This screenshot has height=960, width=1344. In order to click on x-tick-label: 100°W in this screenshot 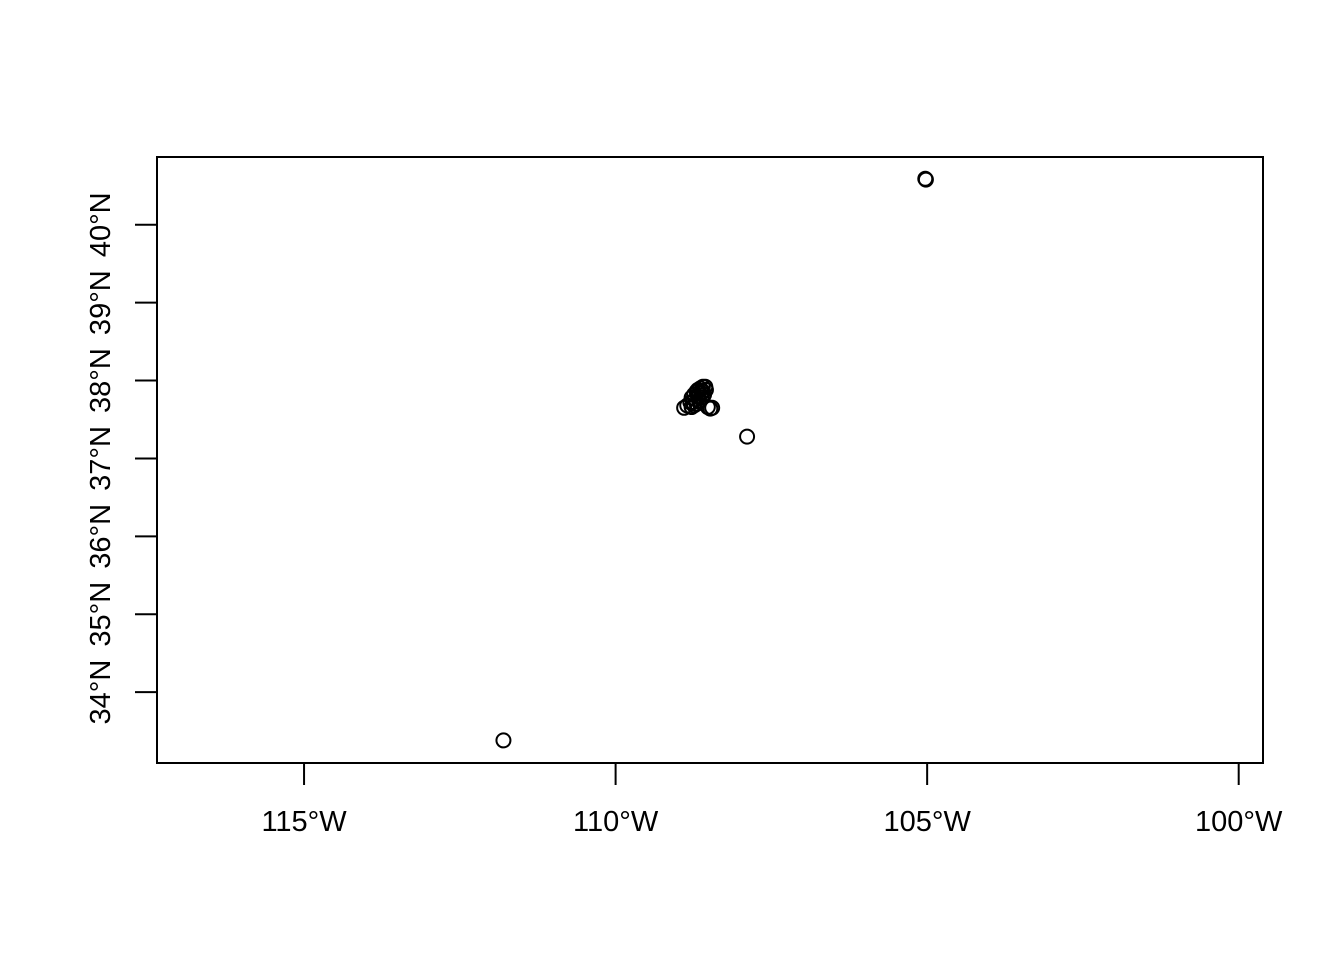, I will do `click(1239, 822)`.